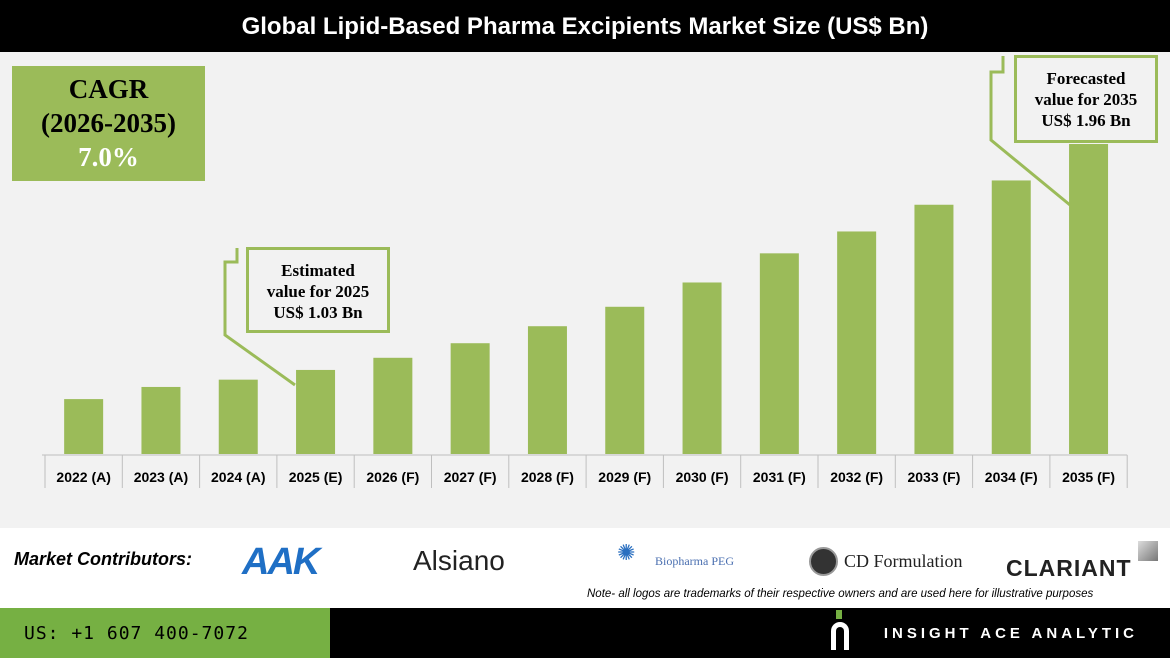 Image resolution: width=1170 pixels, height=660 pixels. What do you see at coordinates (108, 157) in the screenshot?
I see `cagr-value: 7.0%` at bounding box center [108, 157].